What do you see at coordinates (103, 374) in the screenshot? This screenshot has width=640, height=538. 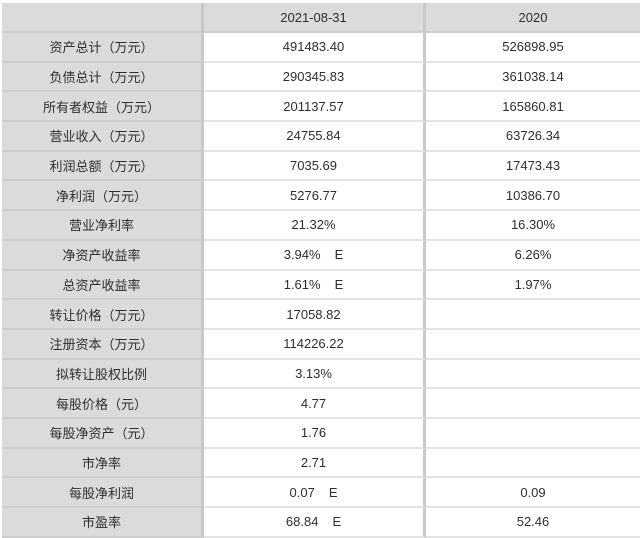 I see `row-label: 拟转让股权比例` at bounding box center [103, 374].